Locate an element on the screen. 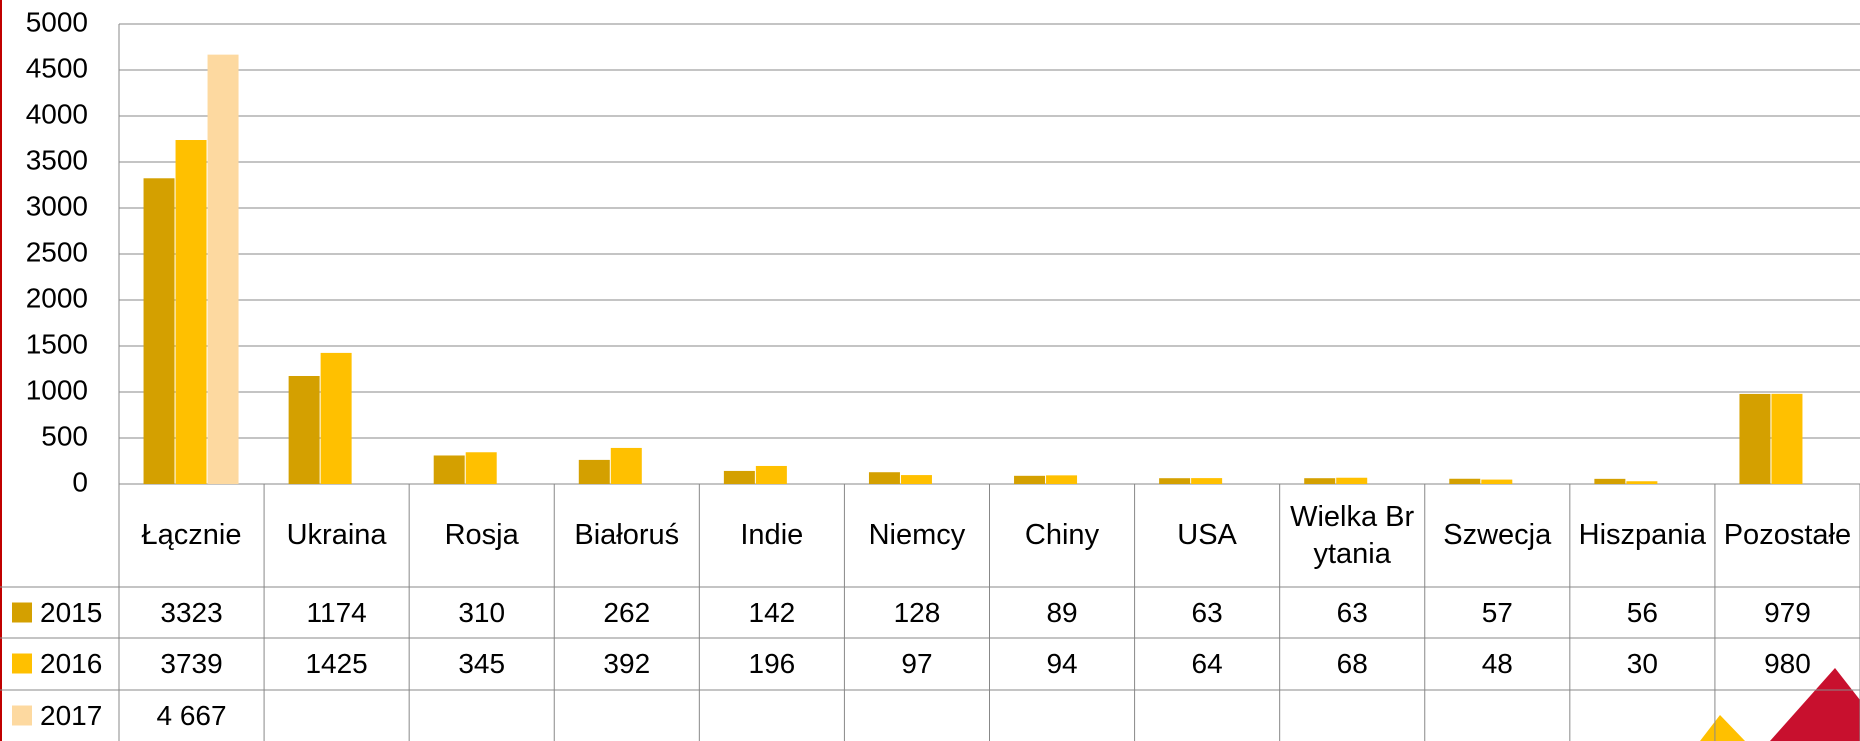  x-tick-label-box: Łącznie is located at coordinates (191, 535).